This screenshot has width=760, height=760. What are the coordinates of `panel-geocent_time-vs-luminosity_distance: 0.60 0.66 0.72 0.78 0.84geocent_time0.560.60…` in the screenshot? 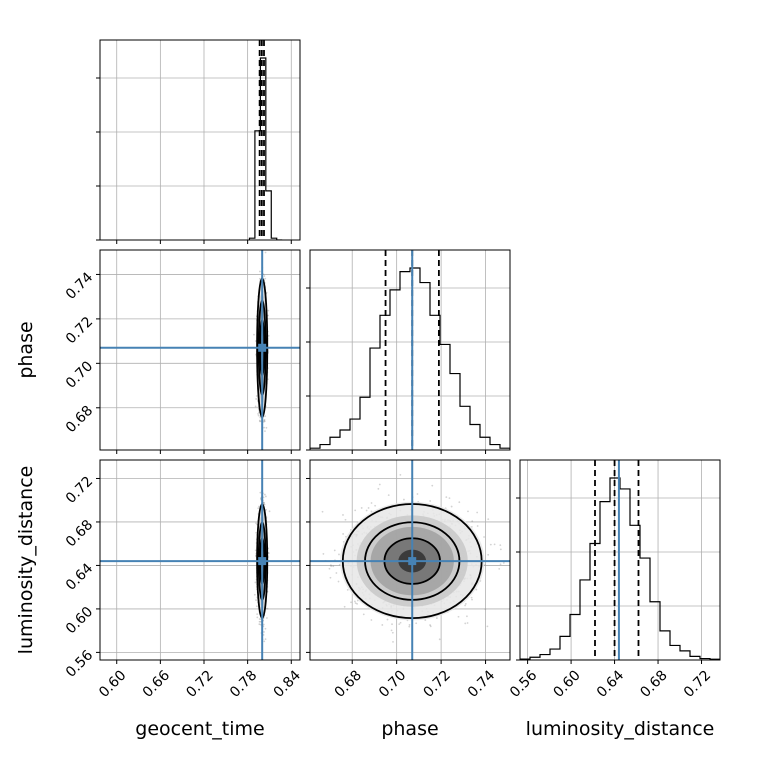 It's located at (159, 599).